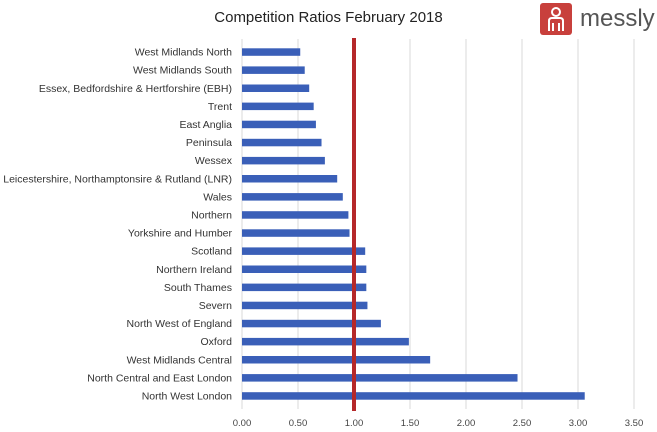 Image resolution: width=657 pixels, height=432 pixels. I want to click on person-icon, so click(556, 19).